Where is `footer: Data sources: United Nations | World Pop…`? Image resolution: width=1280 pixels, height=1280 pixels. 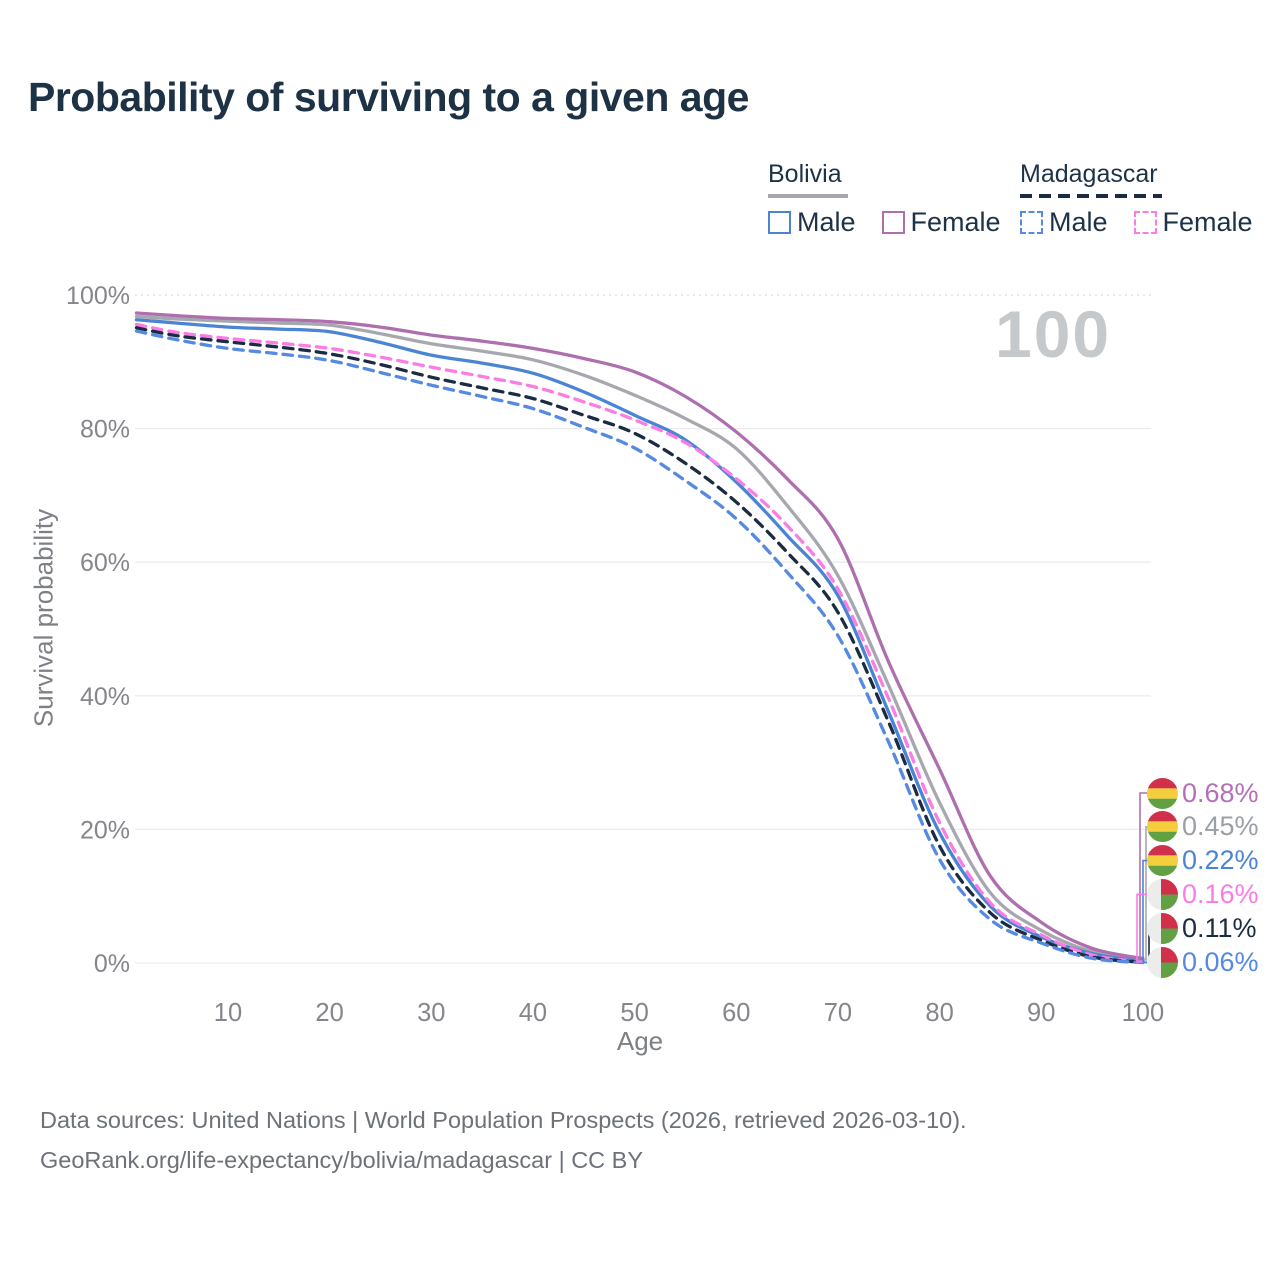
footer: Data sources: United Nations | World Pop… is located at coordinates (503, 1140).